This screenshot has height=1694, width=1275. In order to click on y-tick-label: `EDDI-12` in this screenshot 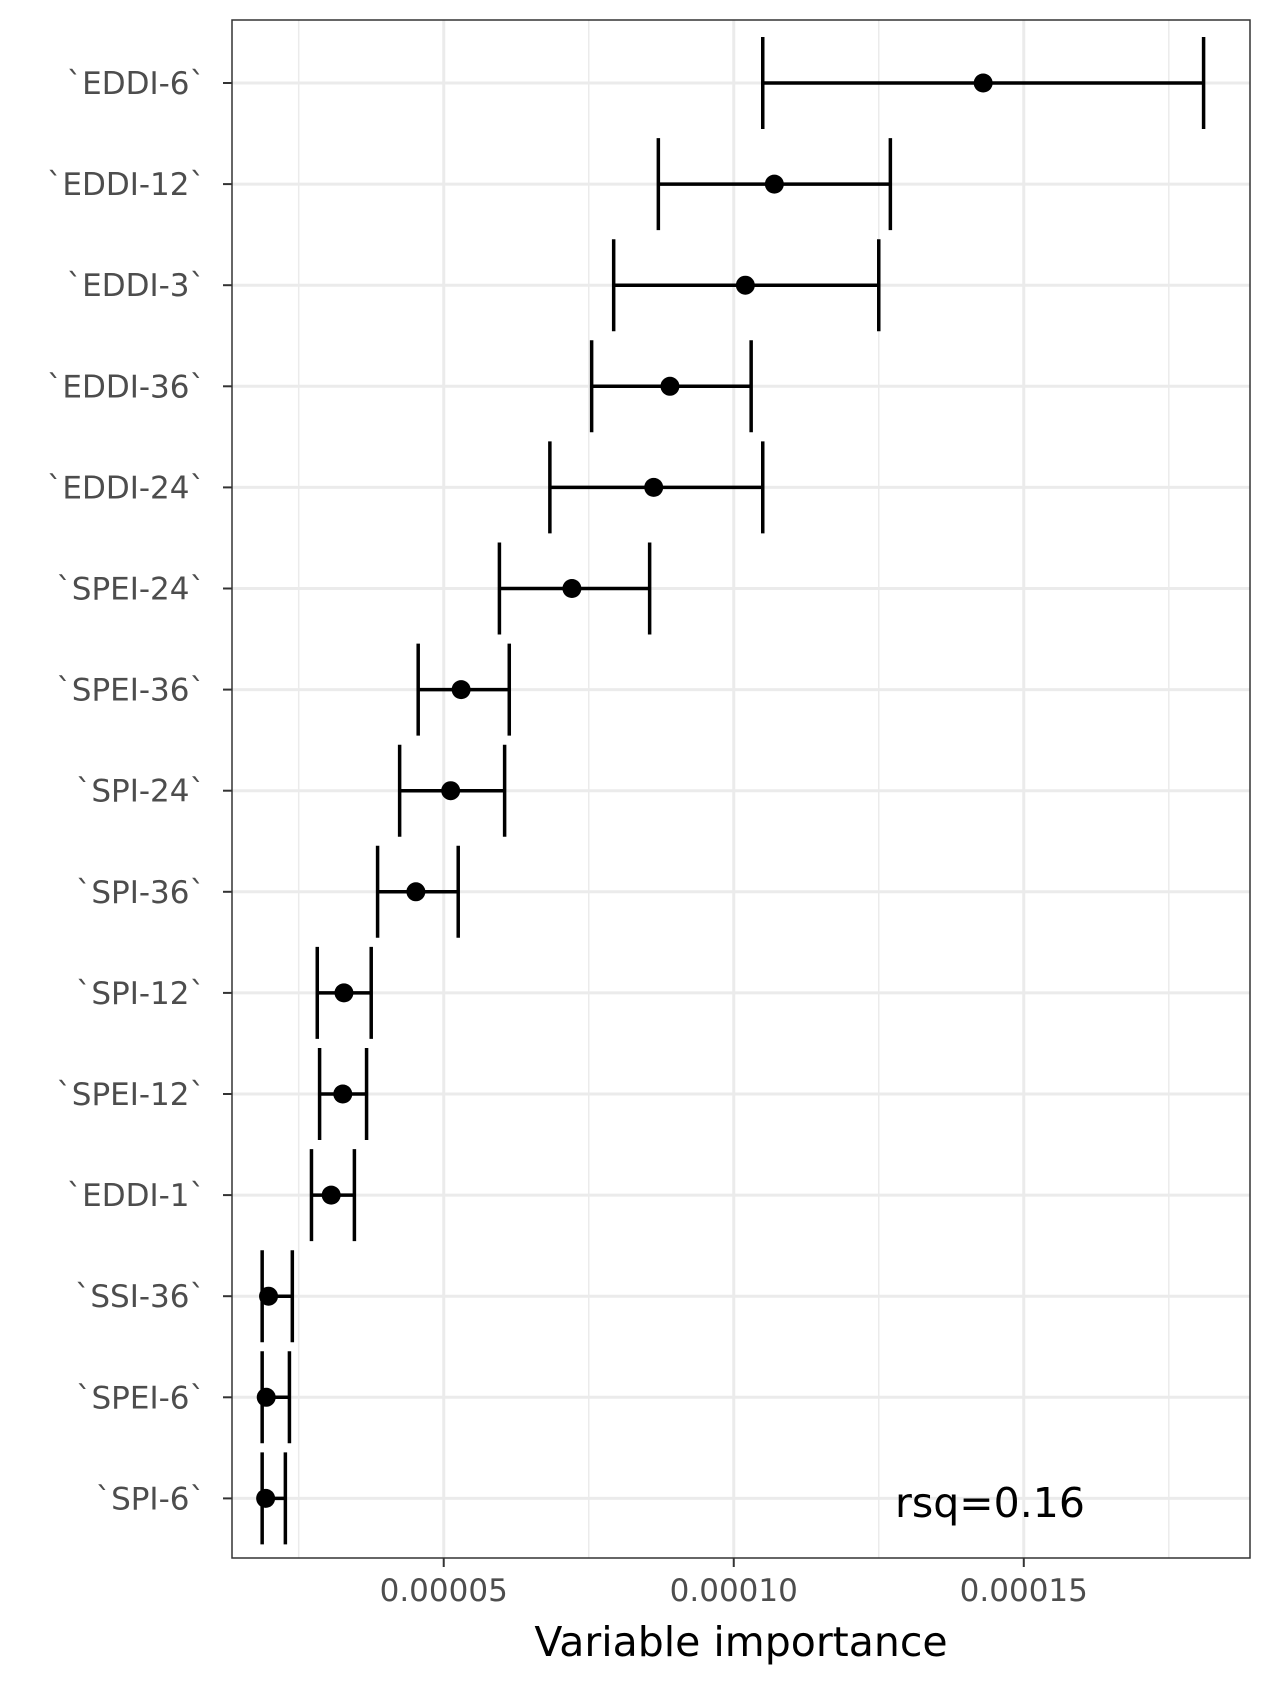, I will do `click(126, 185)`.